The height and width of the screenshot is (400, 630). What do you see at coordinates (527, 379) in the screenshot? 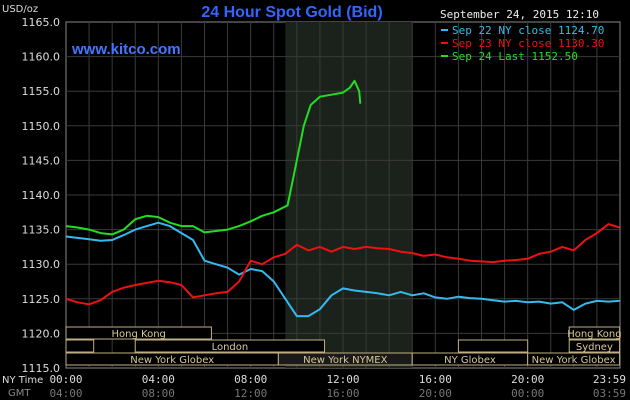
I see `x-tick-label-ny: 20:00` at bounding box center [527, 379].